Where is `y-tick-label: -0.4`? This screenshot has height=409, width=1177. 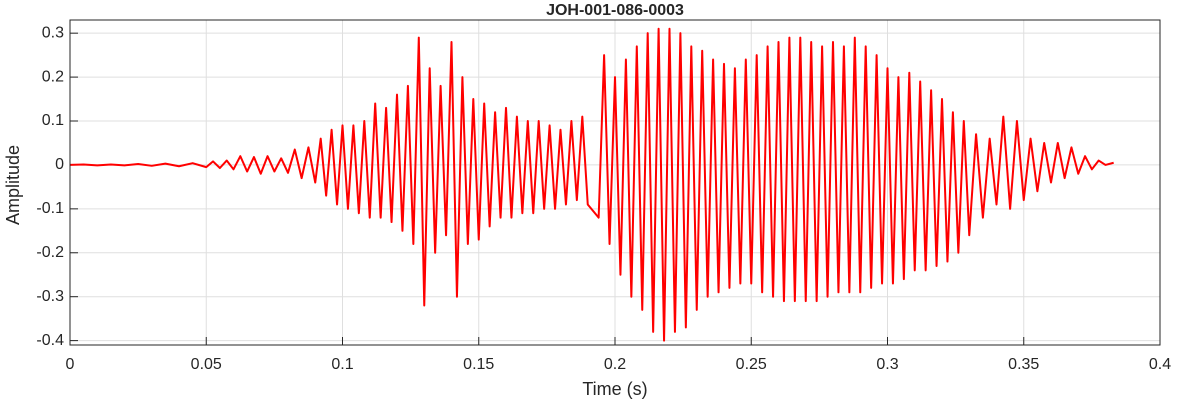 y-tick-label: -0.4 is located at coordinates (50, 340).